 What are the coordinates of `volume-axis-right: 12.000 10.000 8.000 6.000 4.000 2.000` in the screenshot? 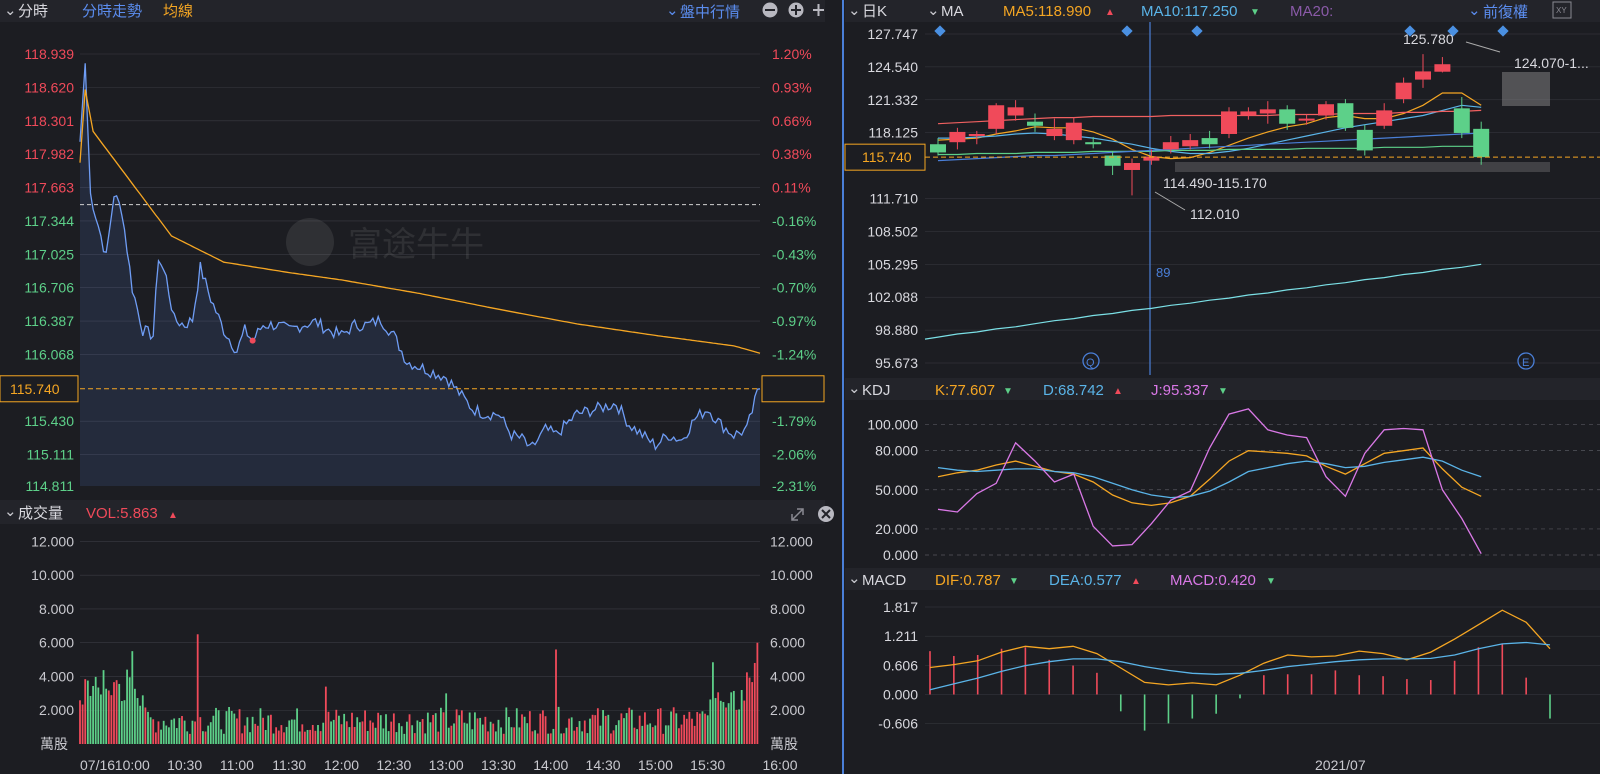 It's located at (791, 625).